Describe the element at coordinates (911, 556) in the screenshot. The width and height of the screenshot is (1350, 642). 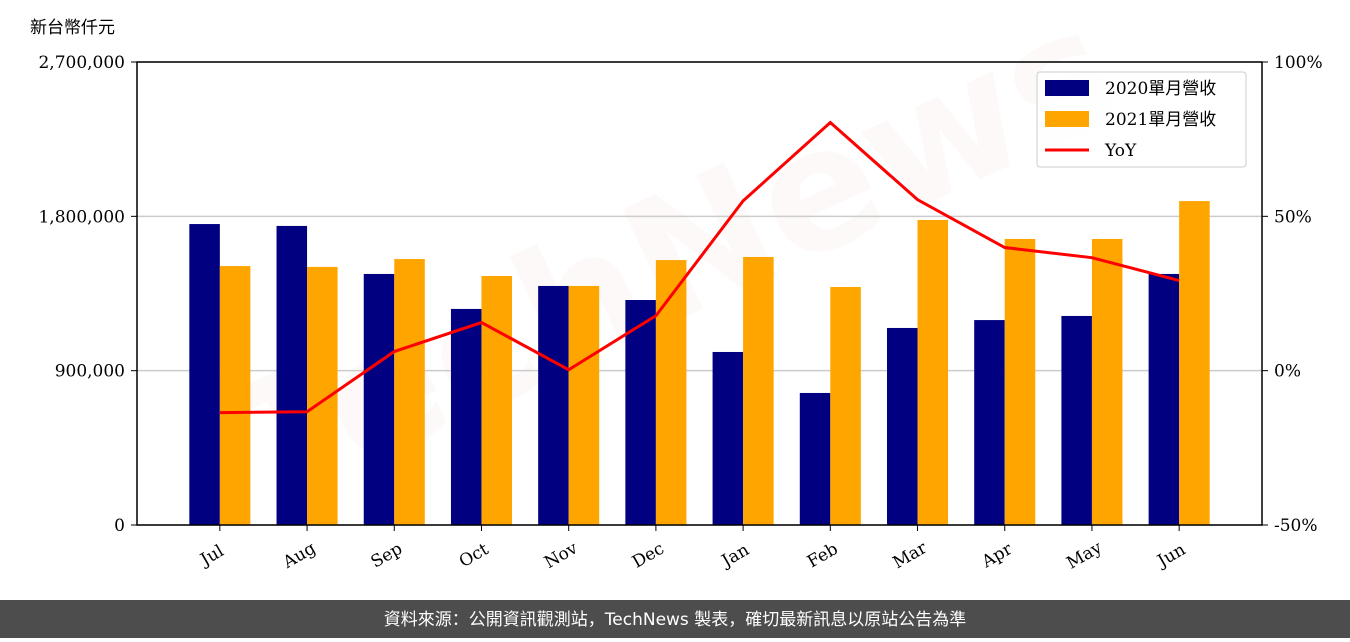
I see `x-tick-label: Mar` at that location.